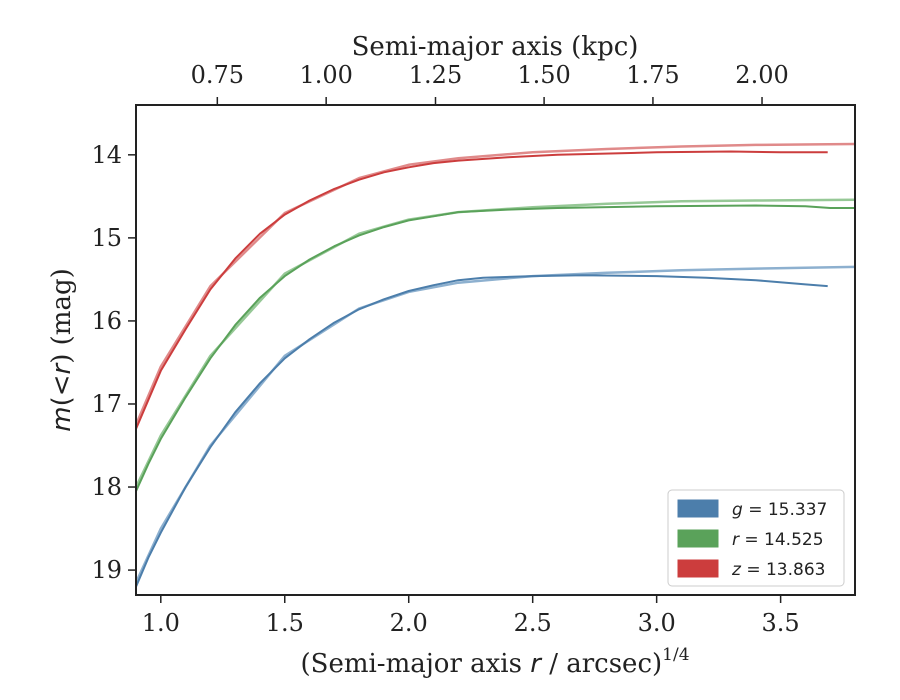 The height and width of the screenshot is (700, 900). Describe the element at coordinates (106, 404) in the screenshot. I see `y-tick-label: 17` at that location.